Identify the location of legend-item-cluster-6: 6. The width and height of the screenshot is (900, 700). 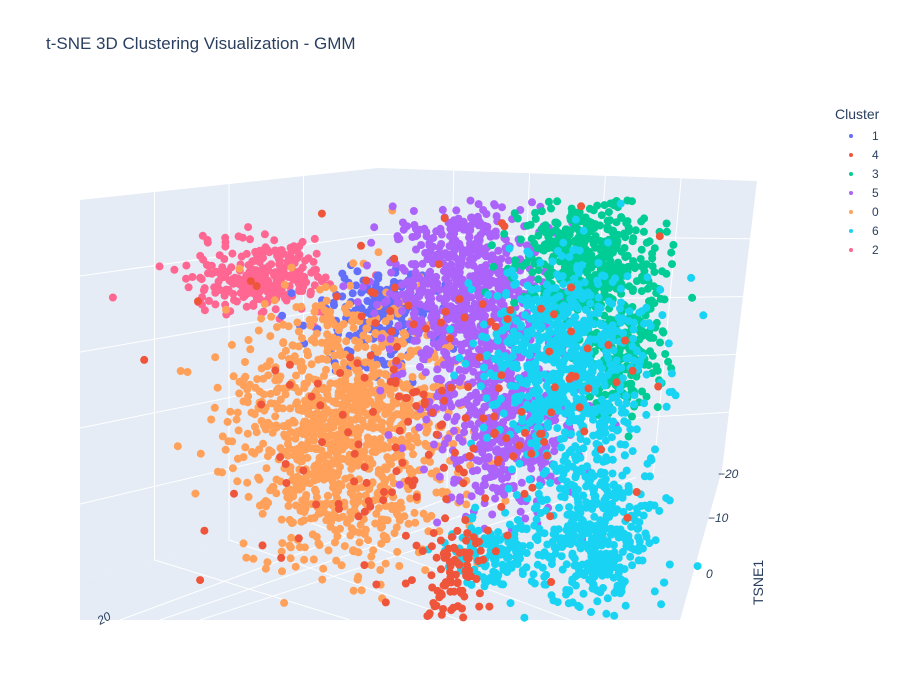
(857, 230).